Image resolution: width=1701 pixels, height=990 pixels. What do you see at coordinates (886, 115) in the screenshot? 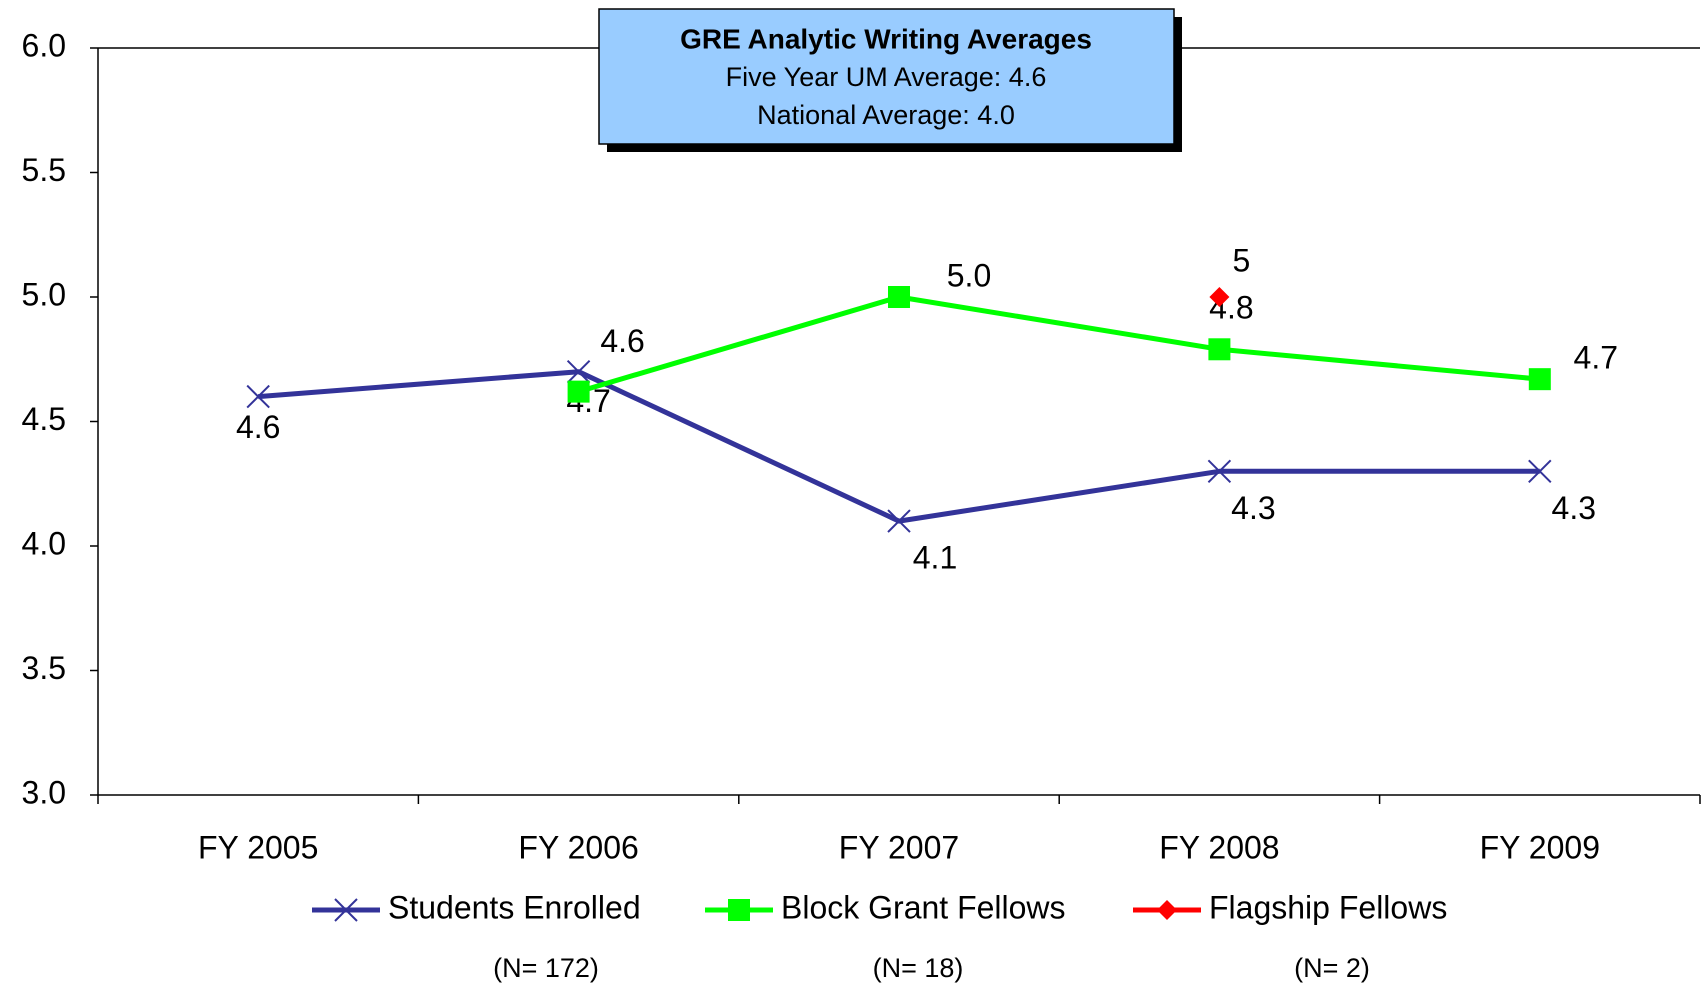
I see `chart-subtitle: National Average: 4.0` at bounding box center [886, 115].